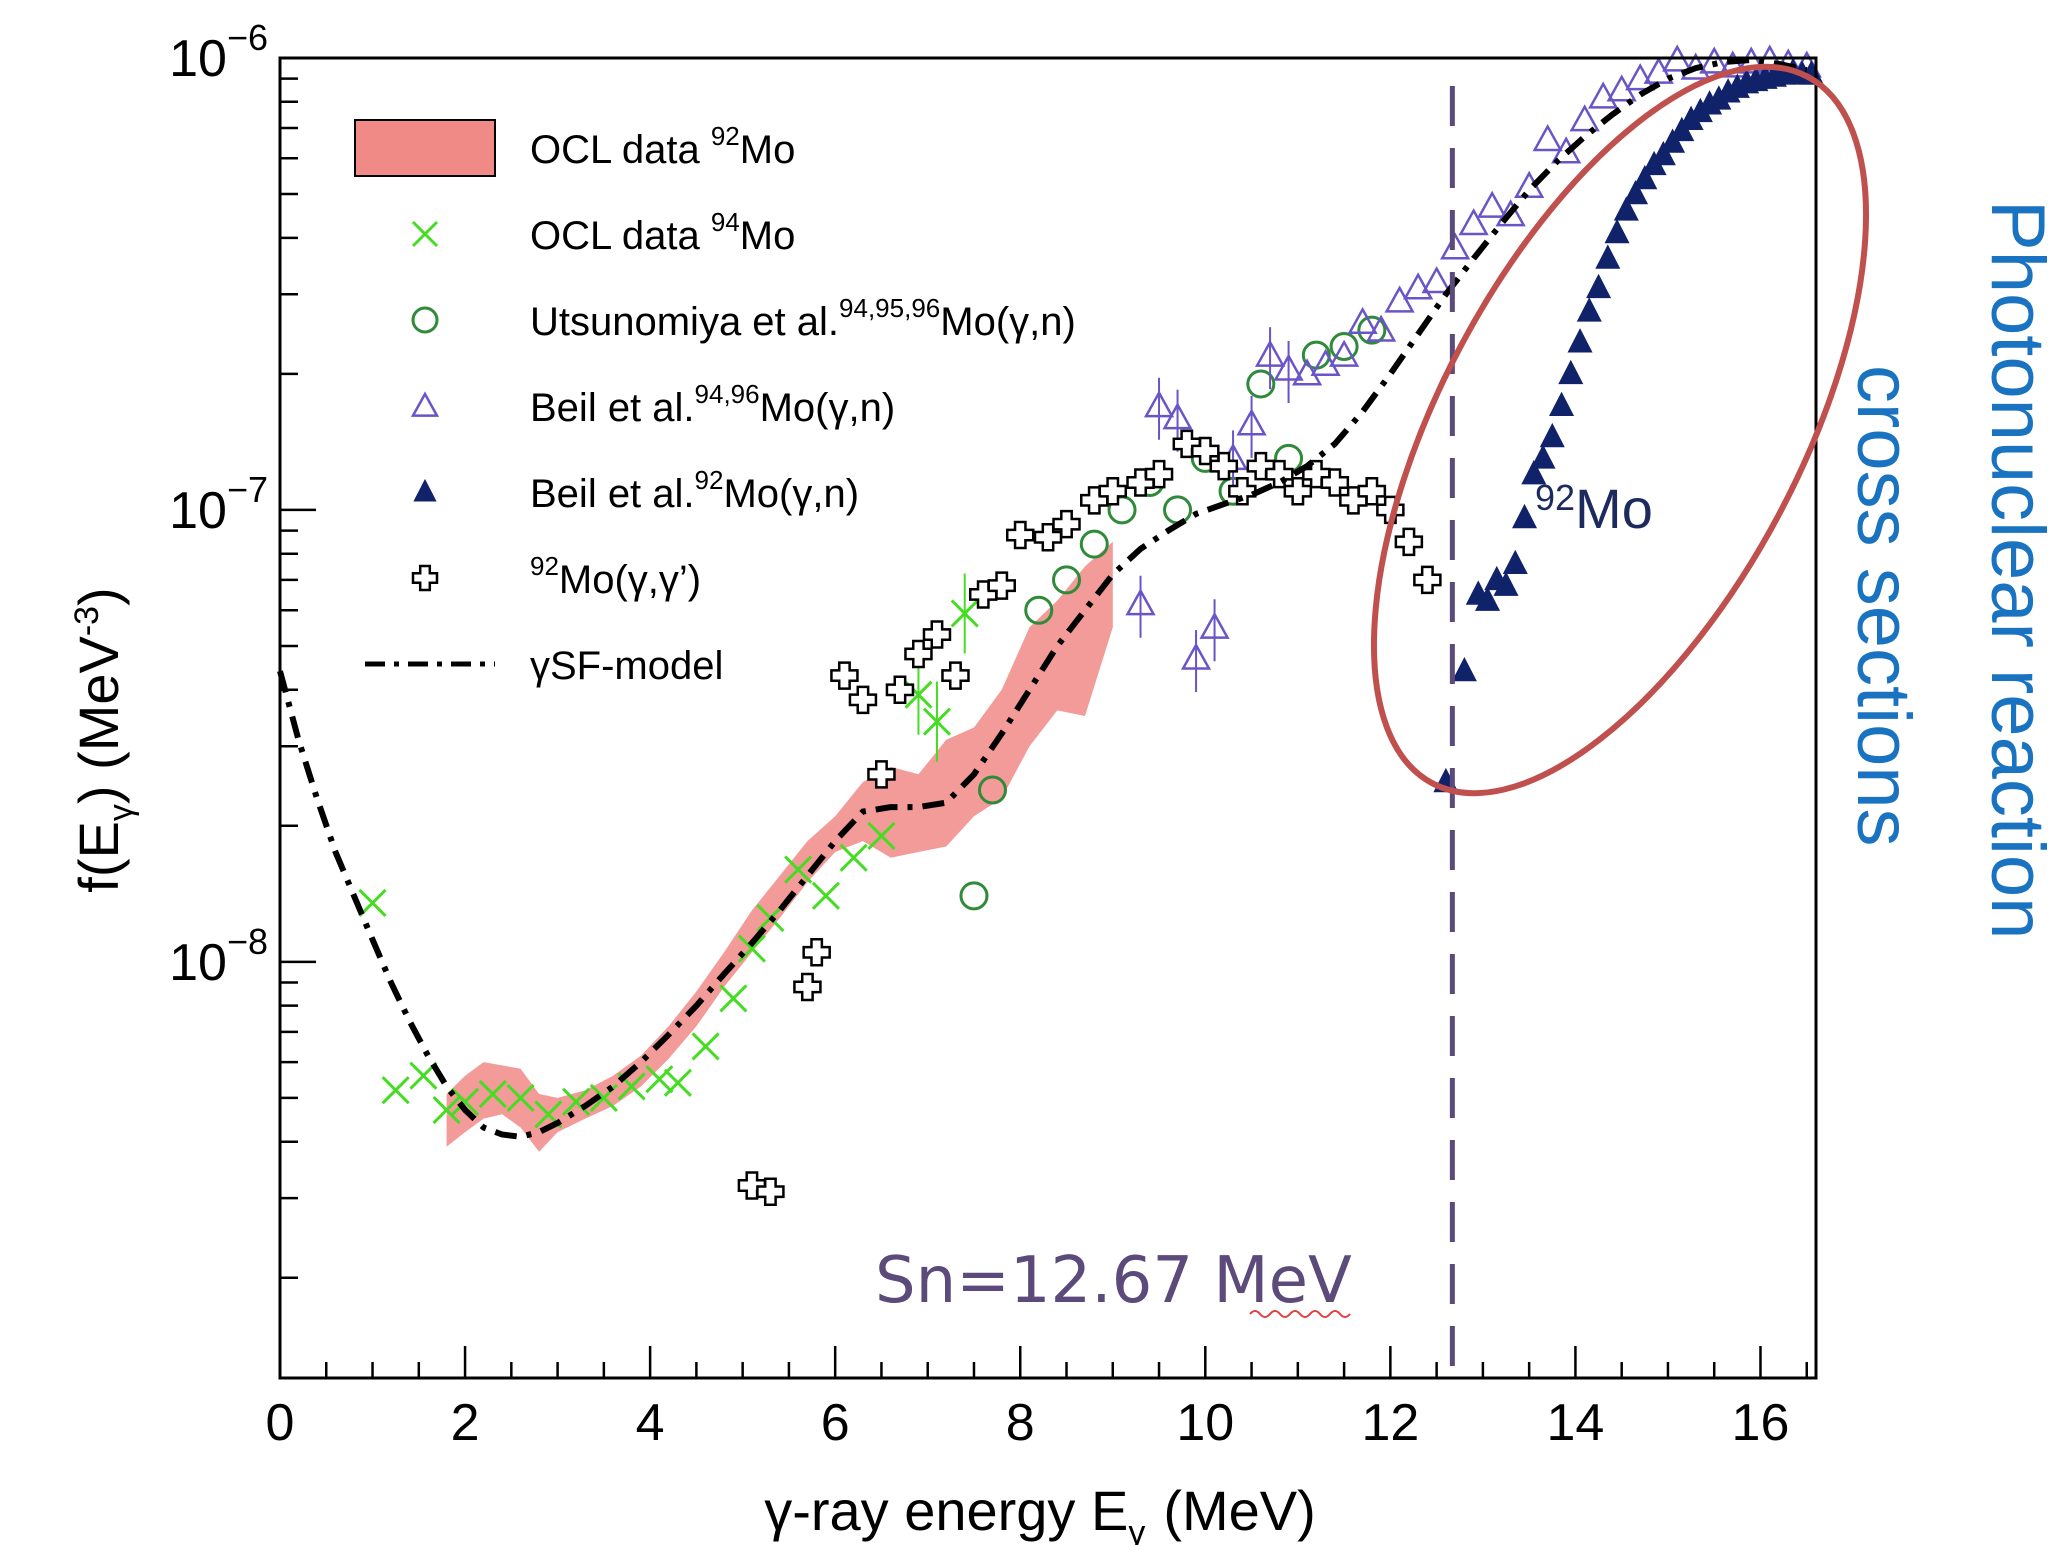 The width and height of the screenshot is (2048, 1545). I want to click on x-axis-title-sub: γ, so click(1136, 1529).